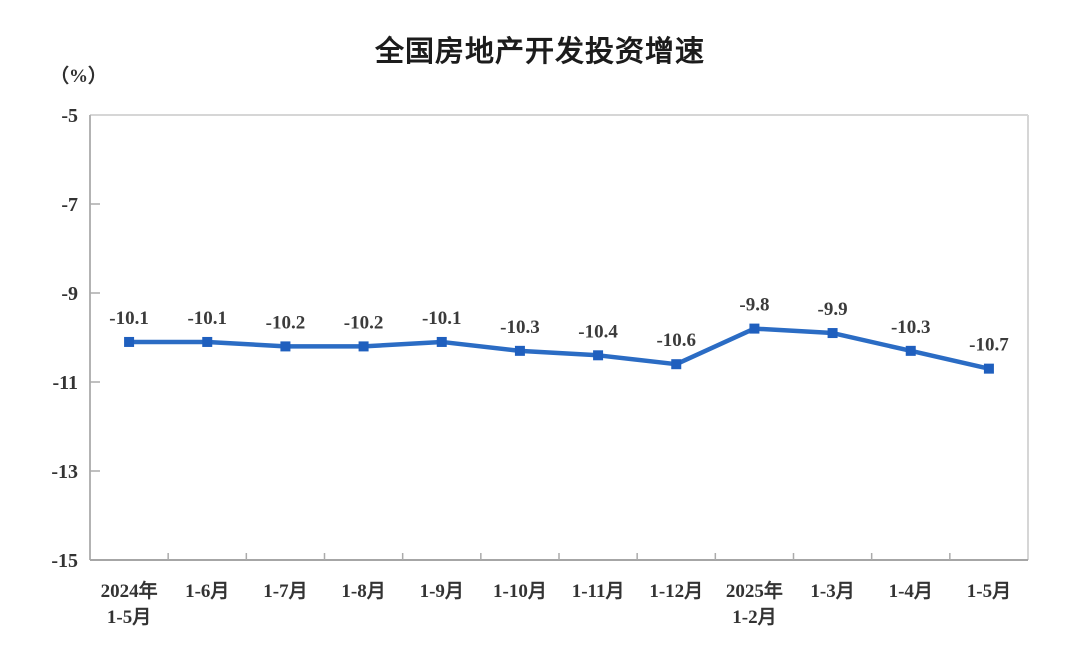 This screenshot has height=648, width=1080. I want to click on y-tick-label: -5, so click(69, 116).